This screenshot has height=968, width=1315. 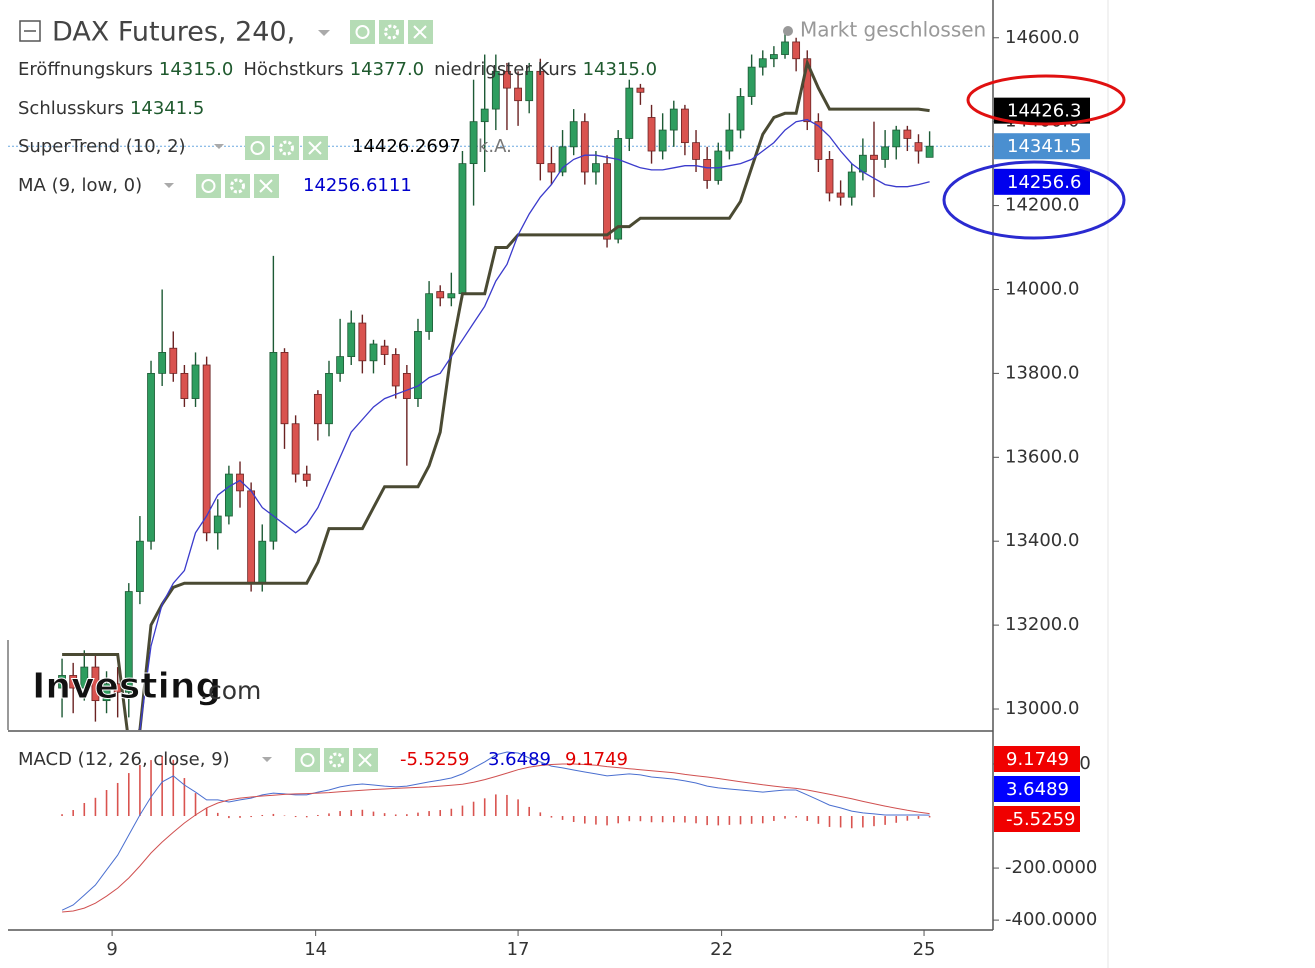 What do you see at coordinates (1042, 456) in the screenshot?
I see `y-tick-label: 13600.0` at bounding box center [1042, 456].